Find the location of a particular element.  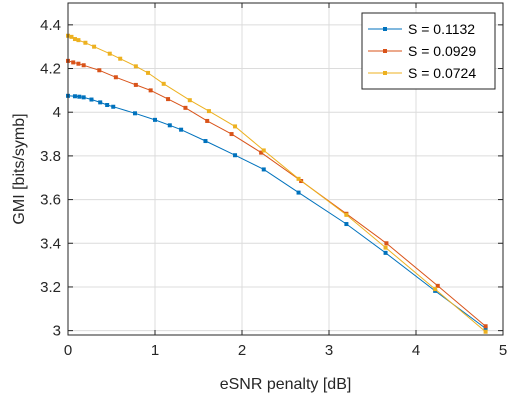

legend-entry: S = 0.0724 is located at coordinates (422, 73).